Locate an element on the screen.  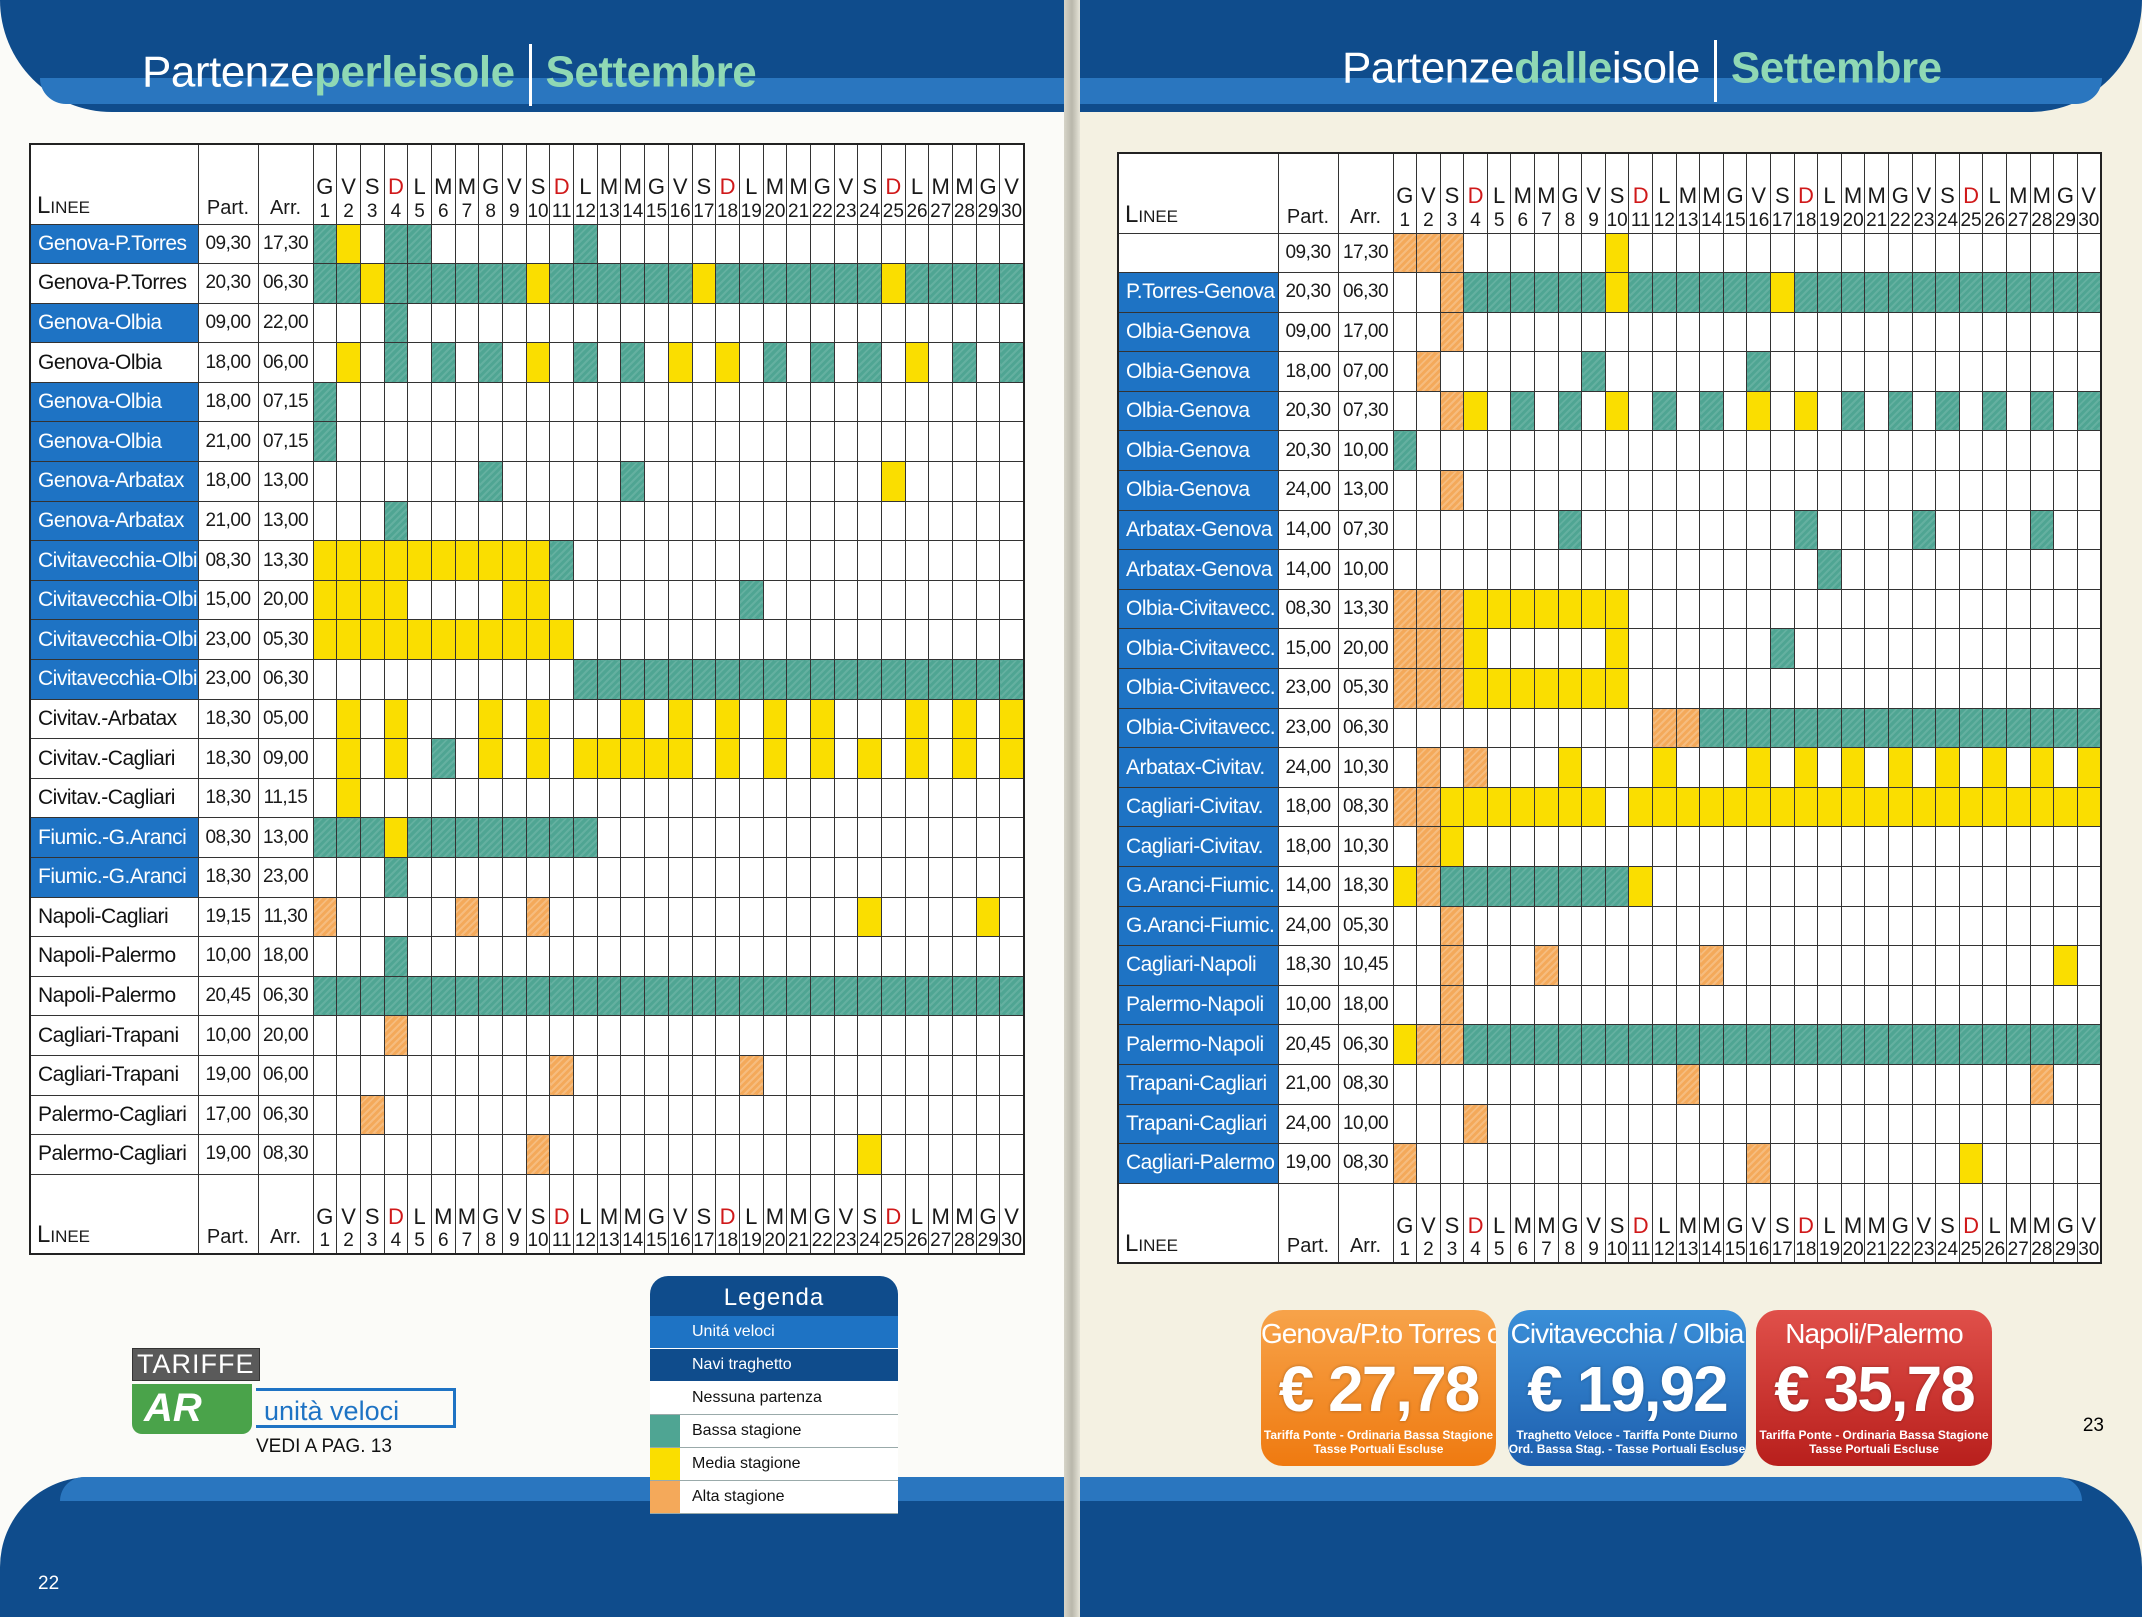
day-header: V 23 is located at coordinates (846, 1214).